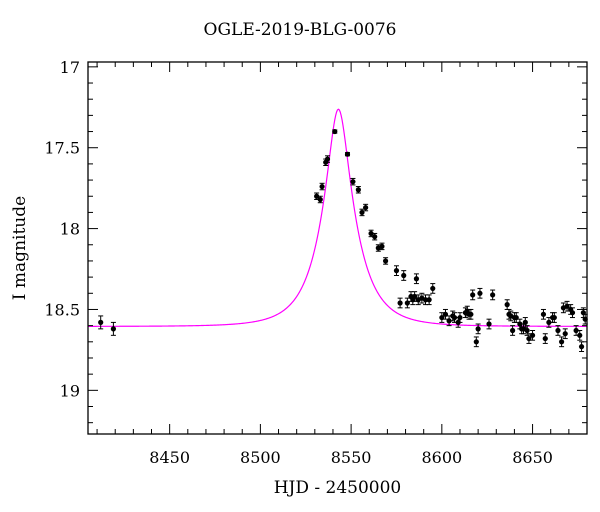 The image size is (600, 512). Describe the element at coordinates (70, 229) in the screenshot. I see `y-tick-label: 18` at that location.